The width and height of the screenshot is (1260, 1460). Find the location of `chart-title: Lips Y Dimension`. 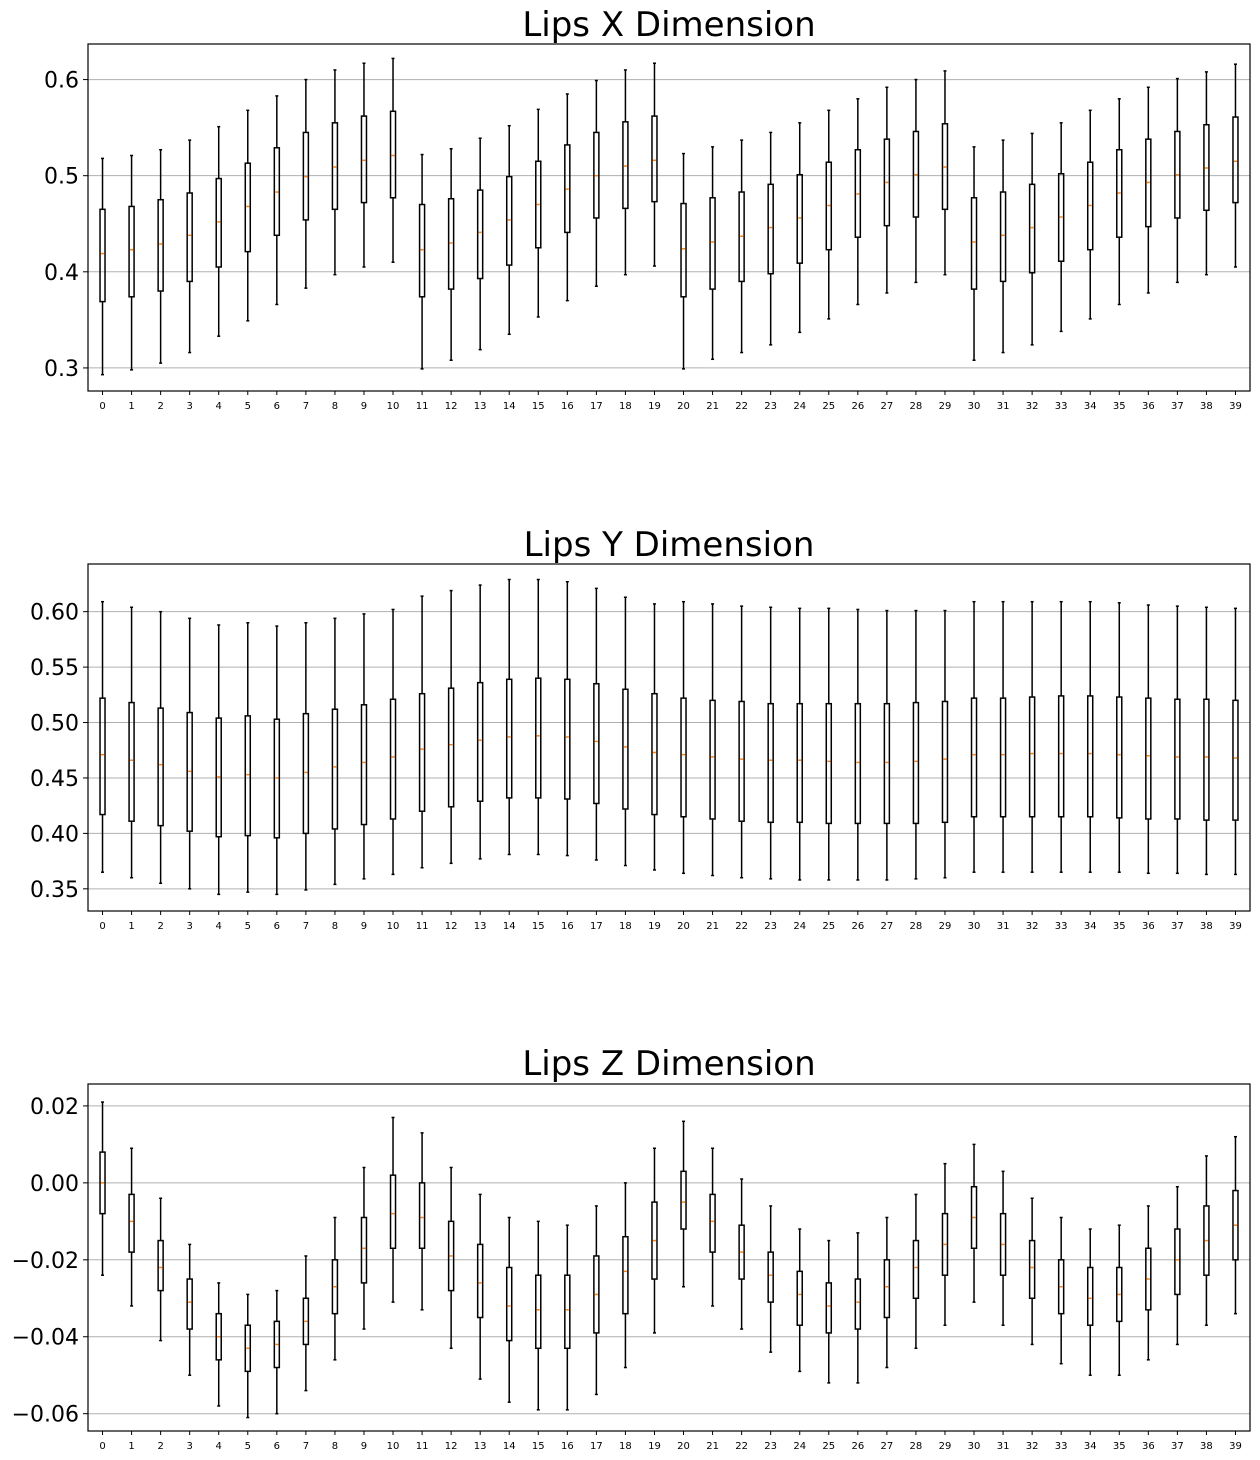

chart-title: Lips Y Dimension is located at coordinates (669, 545).